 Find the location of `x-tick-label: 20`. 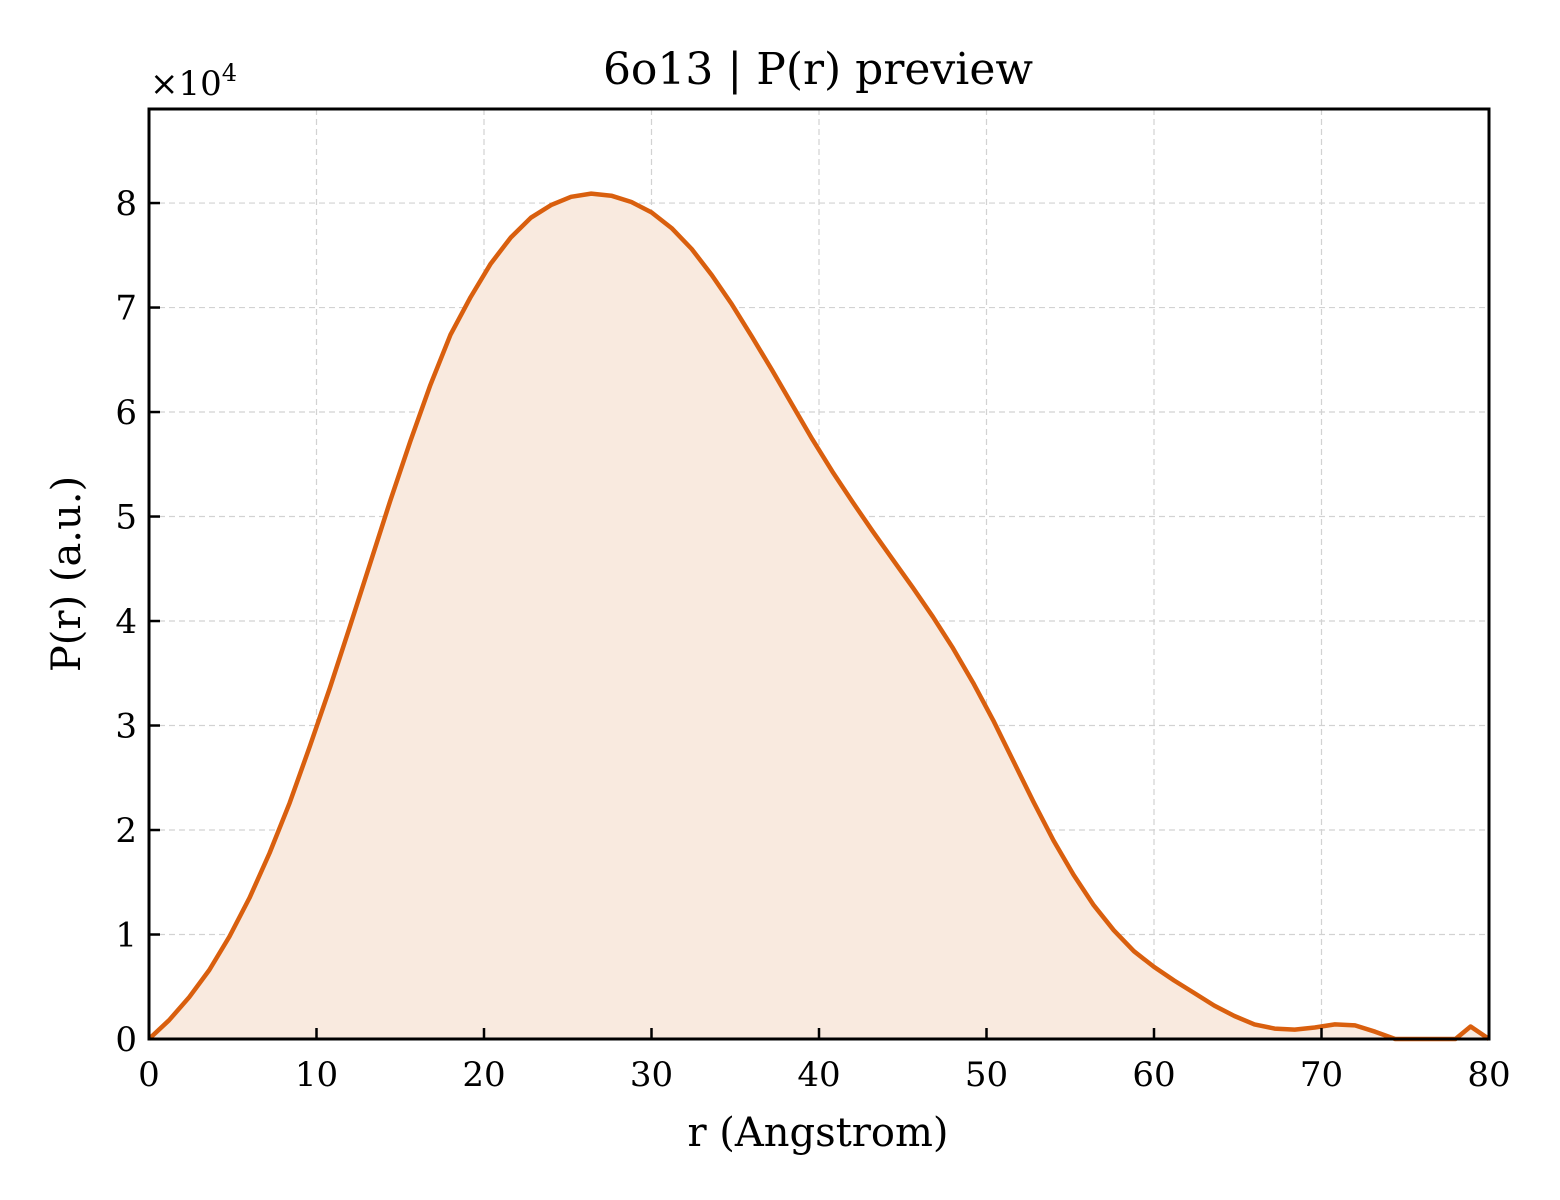

x-tick-label: 20 is located at coordinates (483, 1075).